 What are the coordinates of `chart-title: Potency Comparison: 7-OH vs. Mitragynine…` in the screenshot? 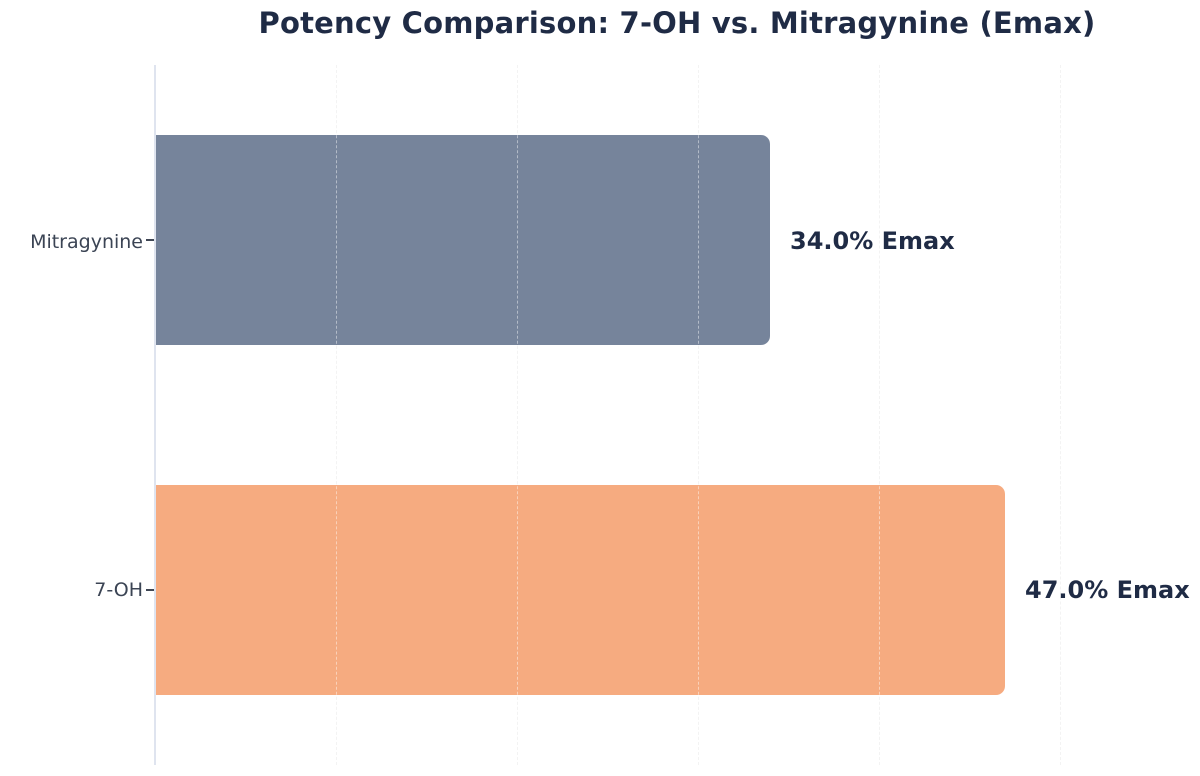 It's located at (677, 23).